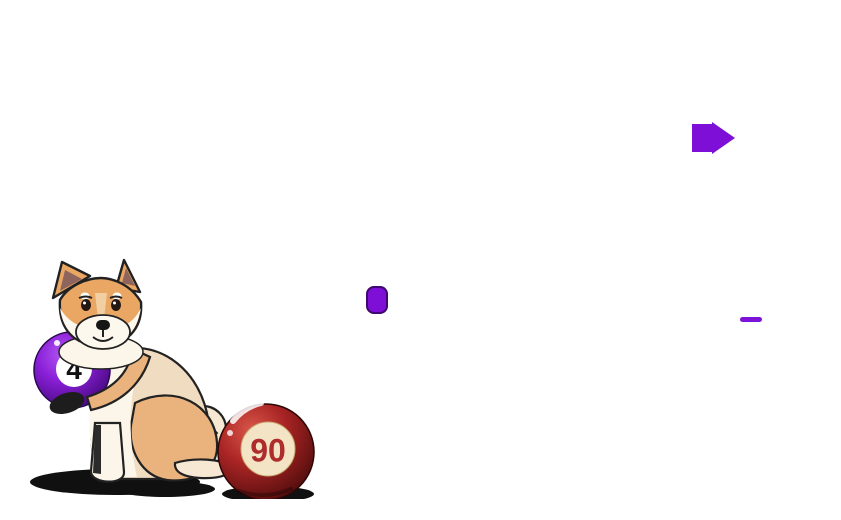  Describe the element at coordinates (713, 138) in the screenshot. I see `granville-buy-point-label-top` at that location.